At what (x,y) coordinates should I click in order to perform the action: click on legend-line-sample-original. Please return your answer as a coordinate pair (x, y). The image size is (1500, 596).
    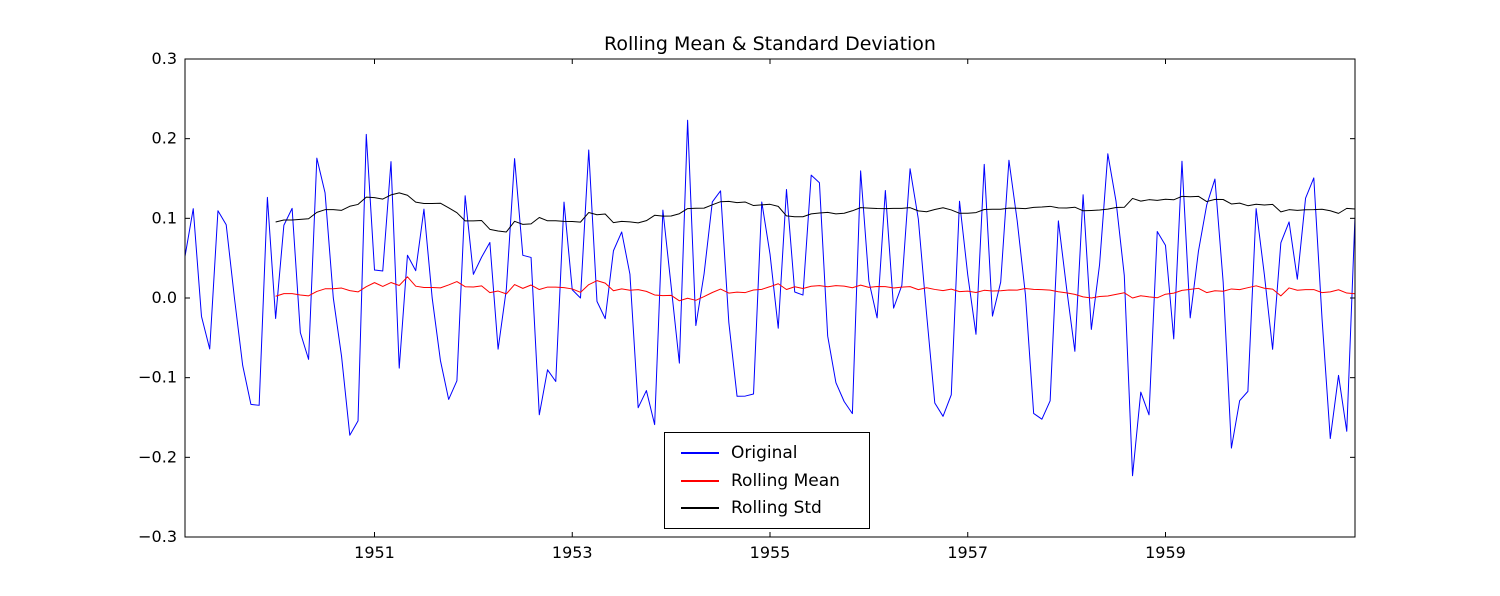
    Looking at the image, I should click on (700, 452).